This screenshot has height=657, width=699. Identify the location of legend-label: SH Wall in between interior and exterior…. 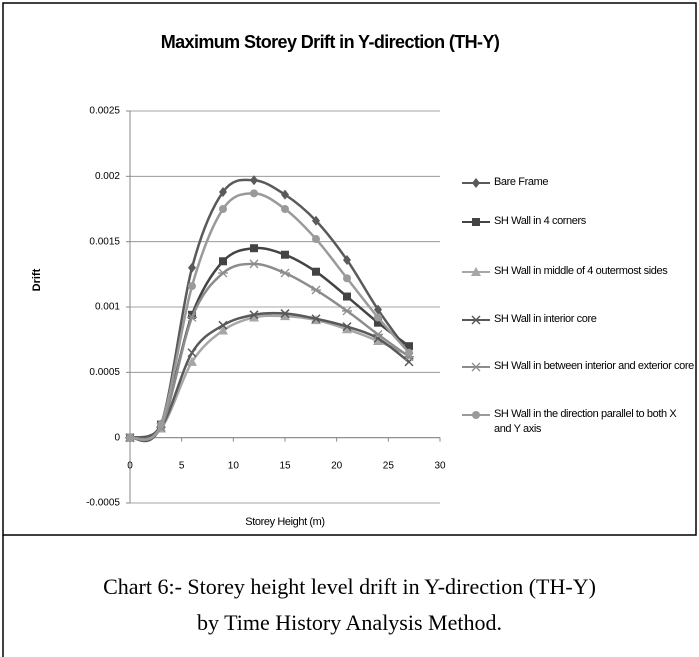
(594, 366).